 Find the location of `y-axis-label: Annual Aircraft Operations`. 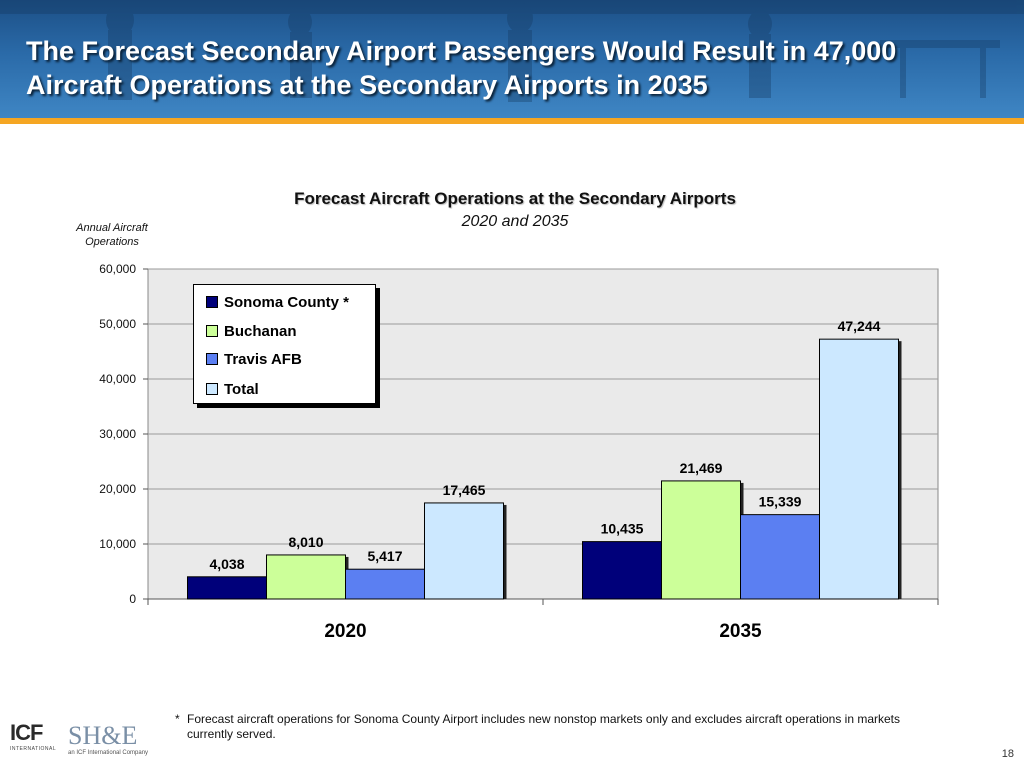

y-axis-label: Annual Aircraft Operations is located at coordinates (112, 235).